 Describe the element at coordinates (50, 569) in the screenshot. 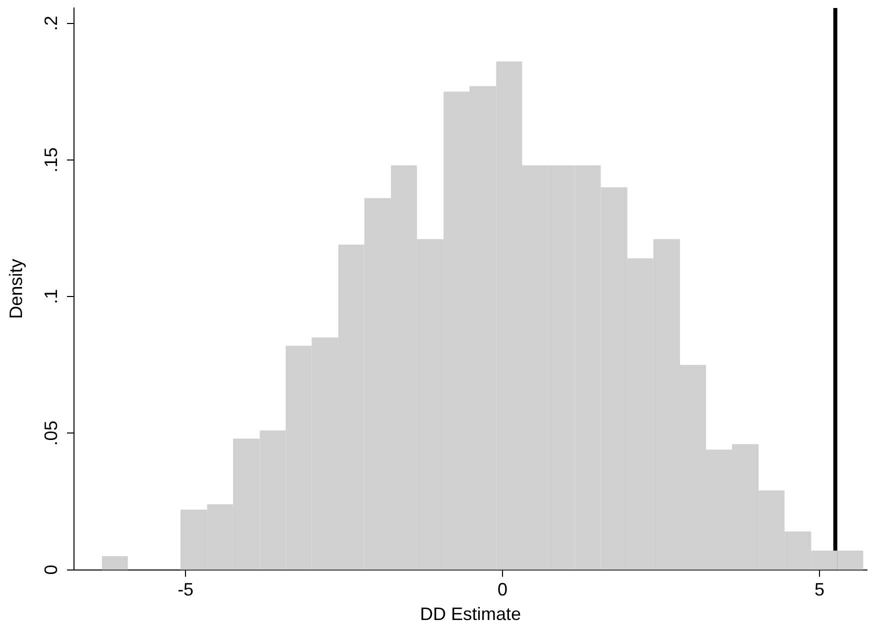

I see `y-tick-label: 0` at that location.